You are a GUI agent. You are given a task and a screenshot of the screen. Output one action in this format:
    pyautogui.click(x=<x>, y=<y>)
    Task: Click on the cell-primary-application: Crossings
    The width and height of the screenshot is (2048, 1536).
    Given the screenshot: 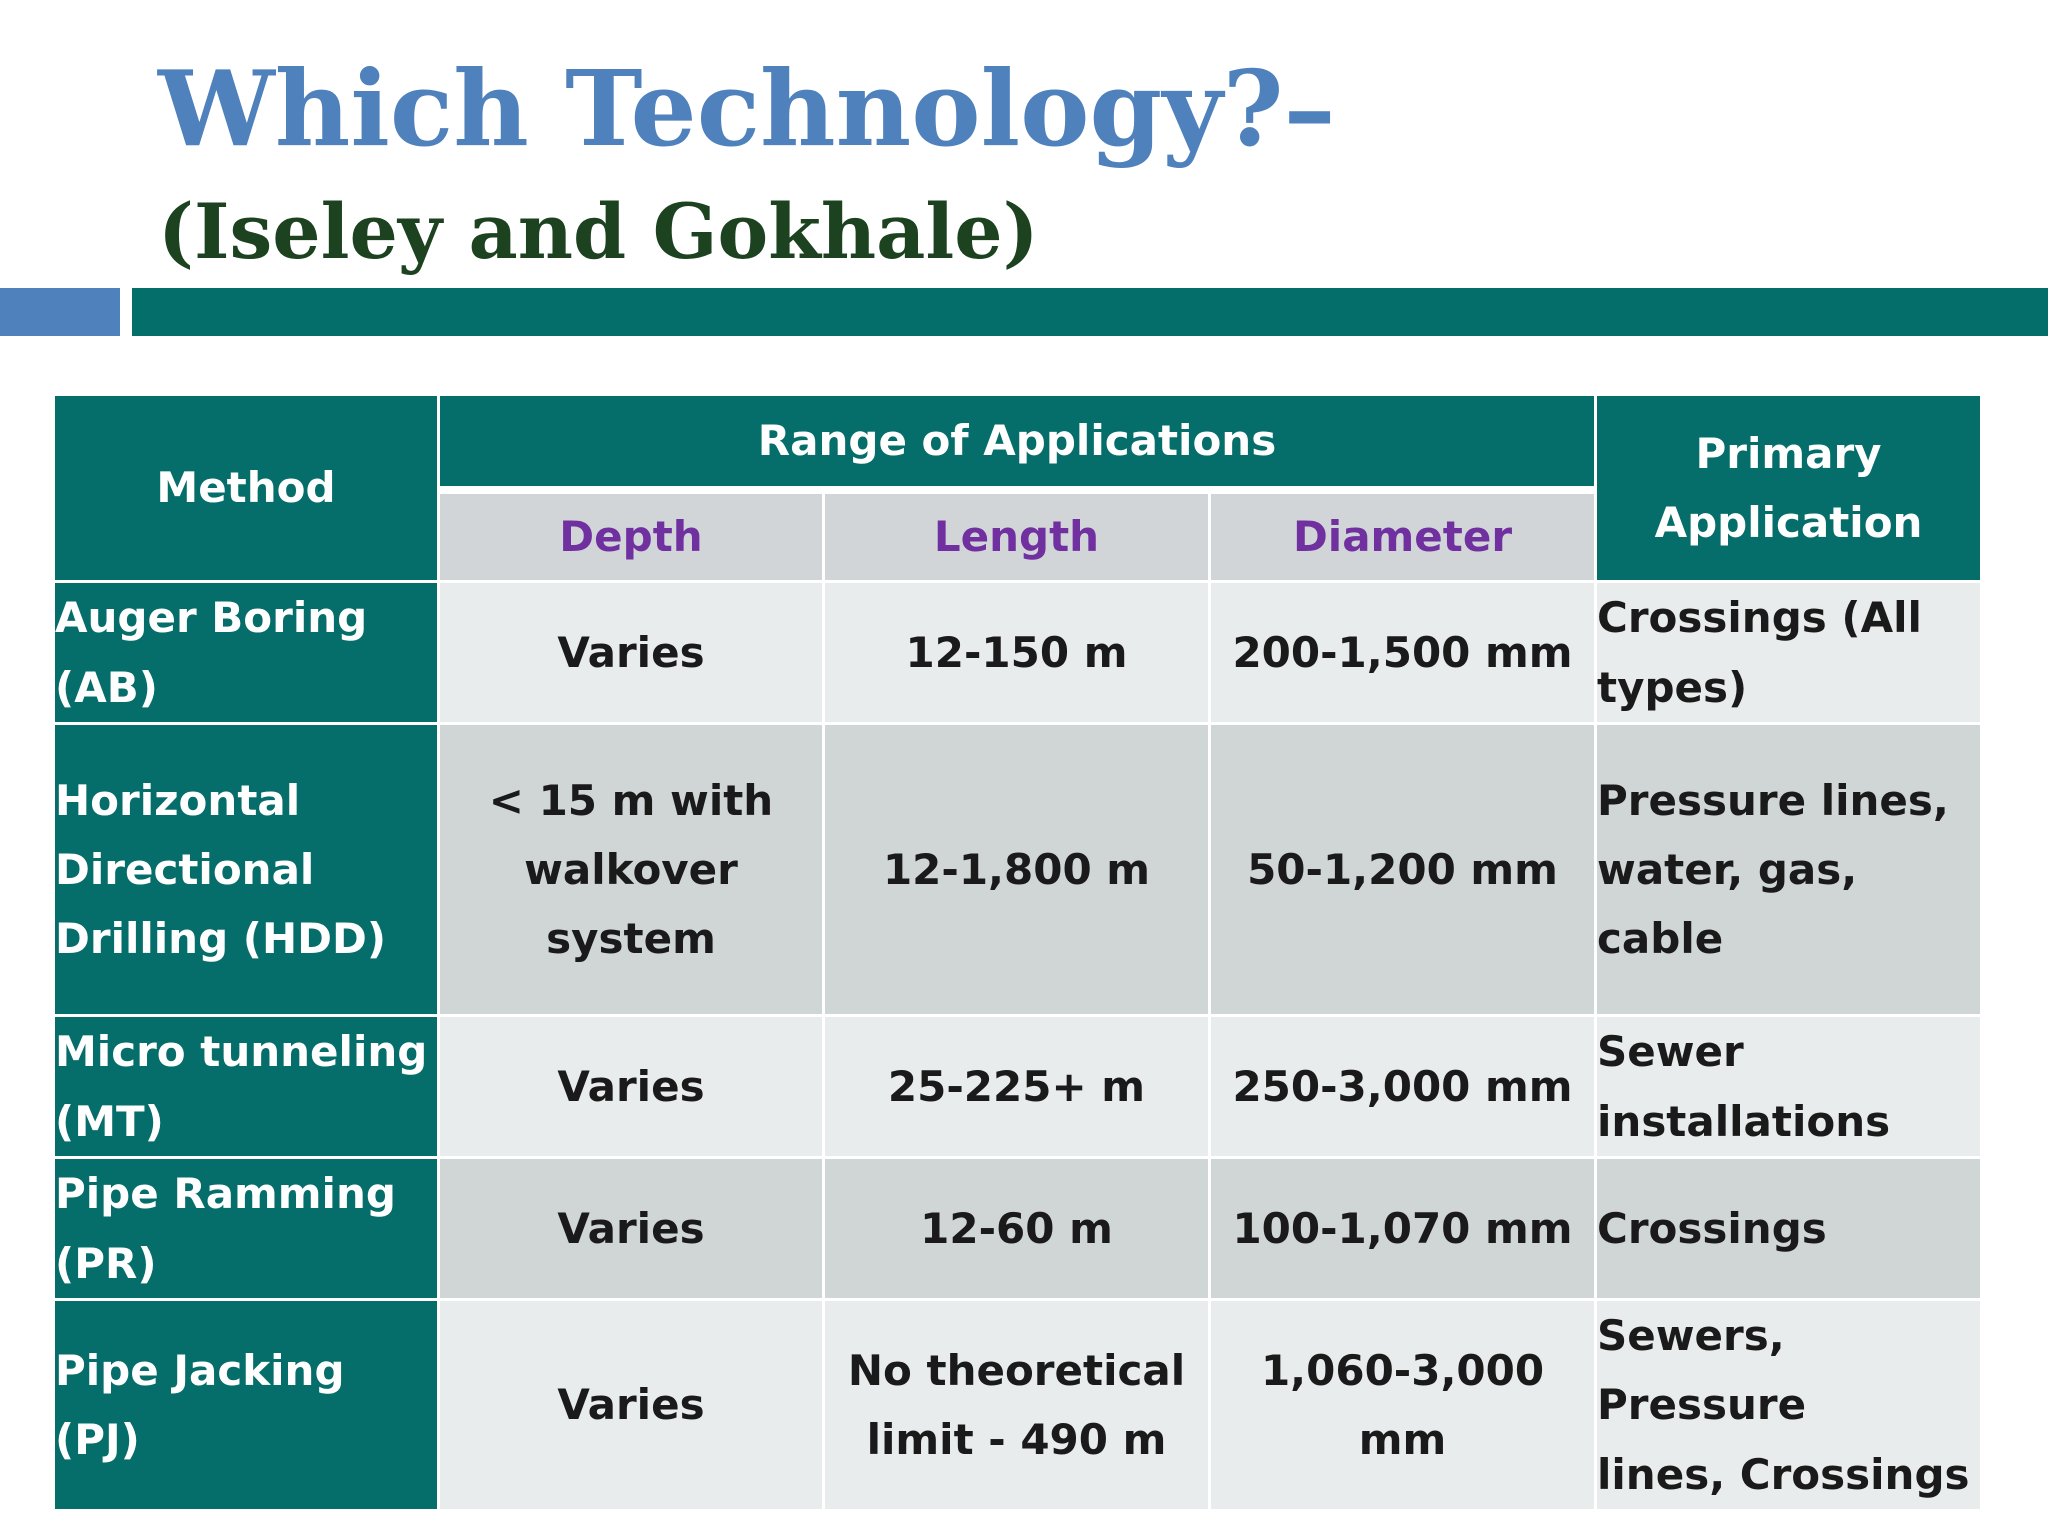 What is the action you would take?
    pyautogui.click(x=1789, y=1228)
    